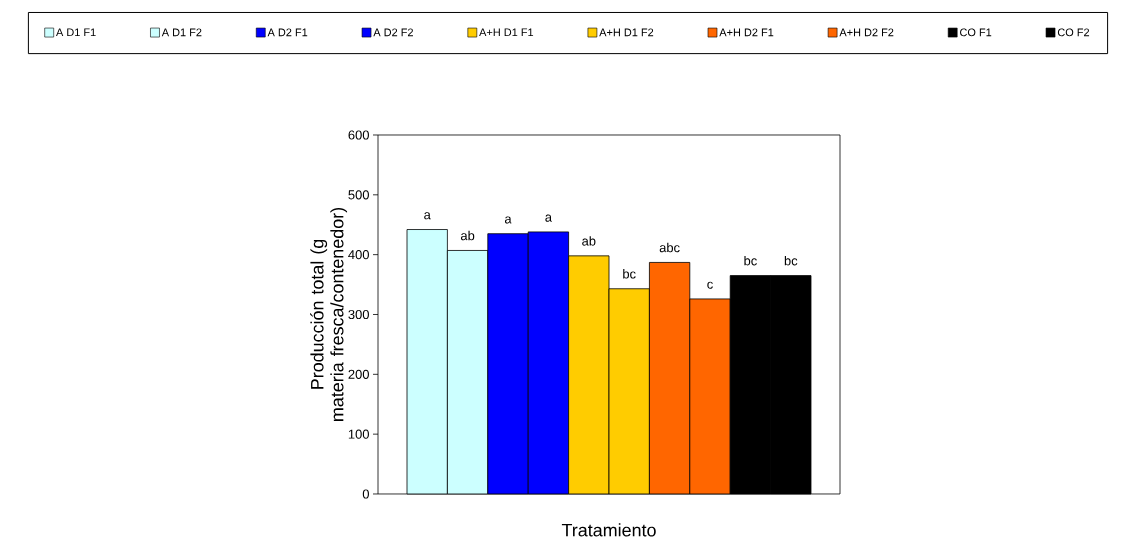  Describe the element at coordinates (365, 494) in the screenshot. I see `y-tick-label: 0` at that location.